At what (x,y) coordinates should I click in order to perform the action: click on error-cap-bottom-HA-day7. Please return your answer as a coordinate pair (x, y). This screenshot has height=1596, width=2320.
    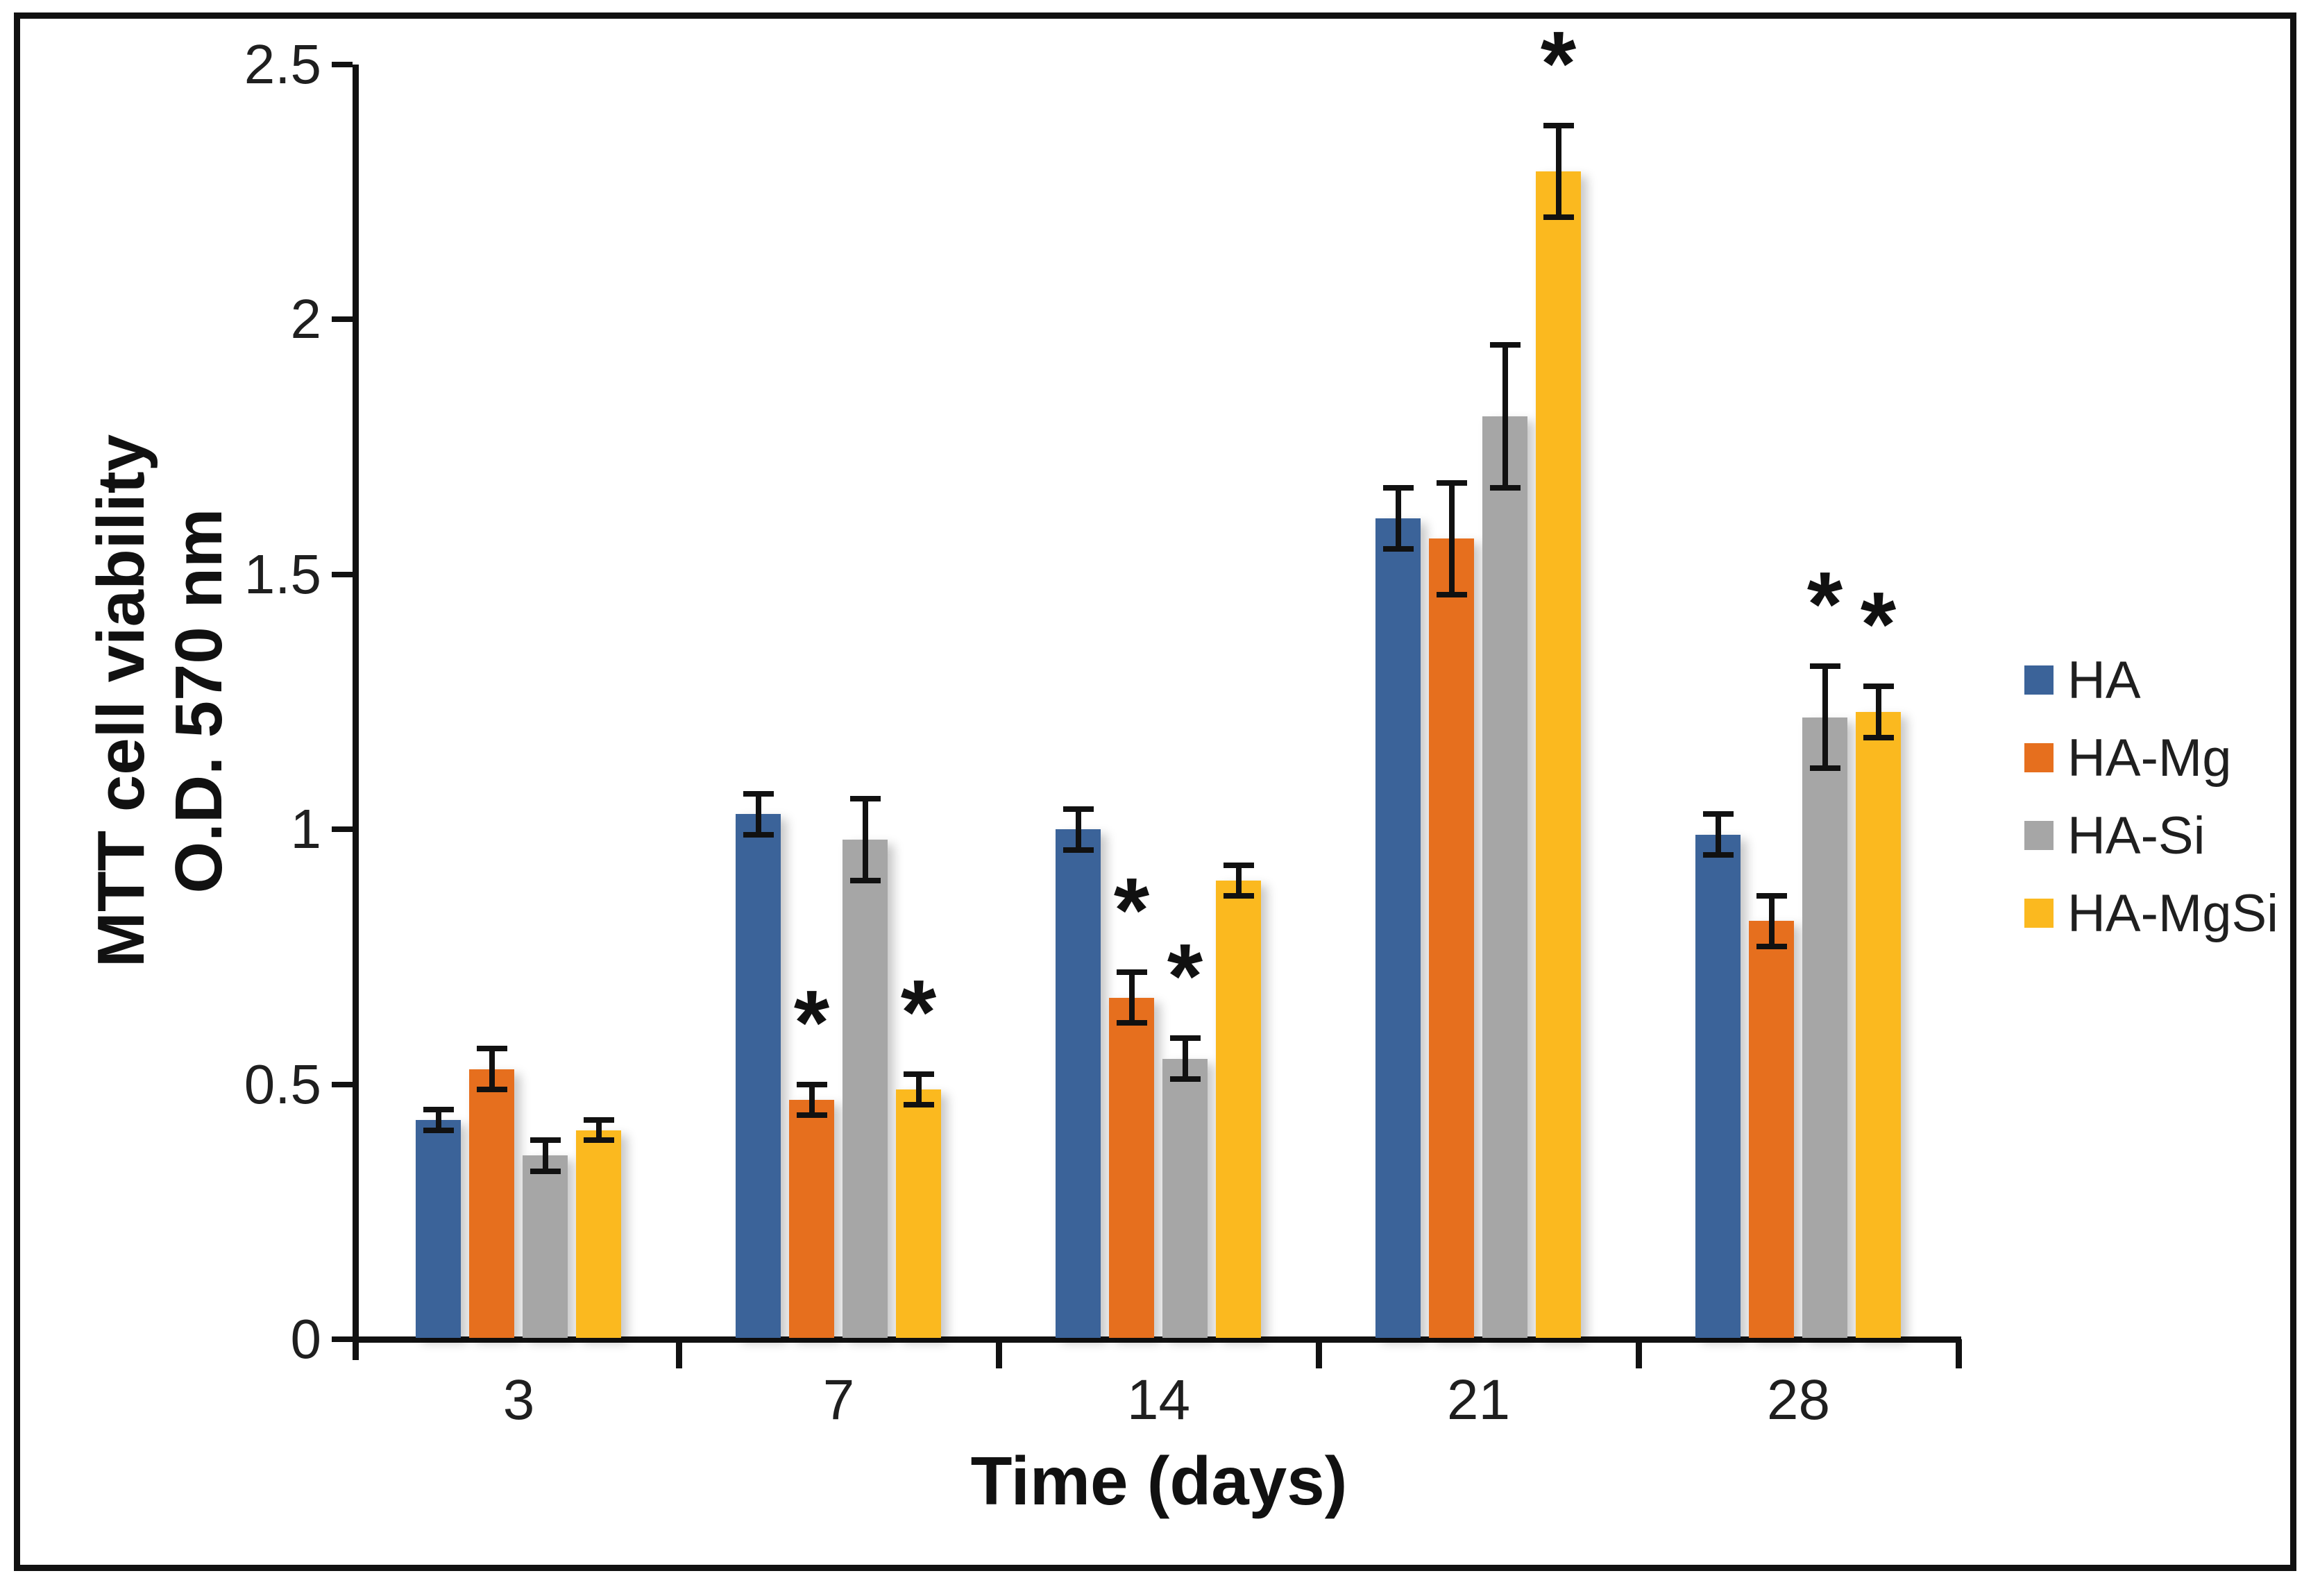
    Looking at the image, I should click on (758, 834).